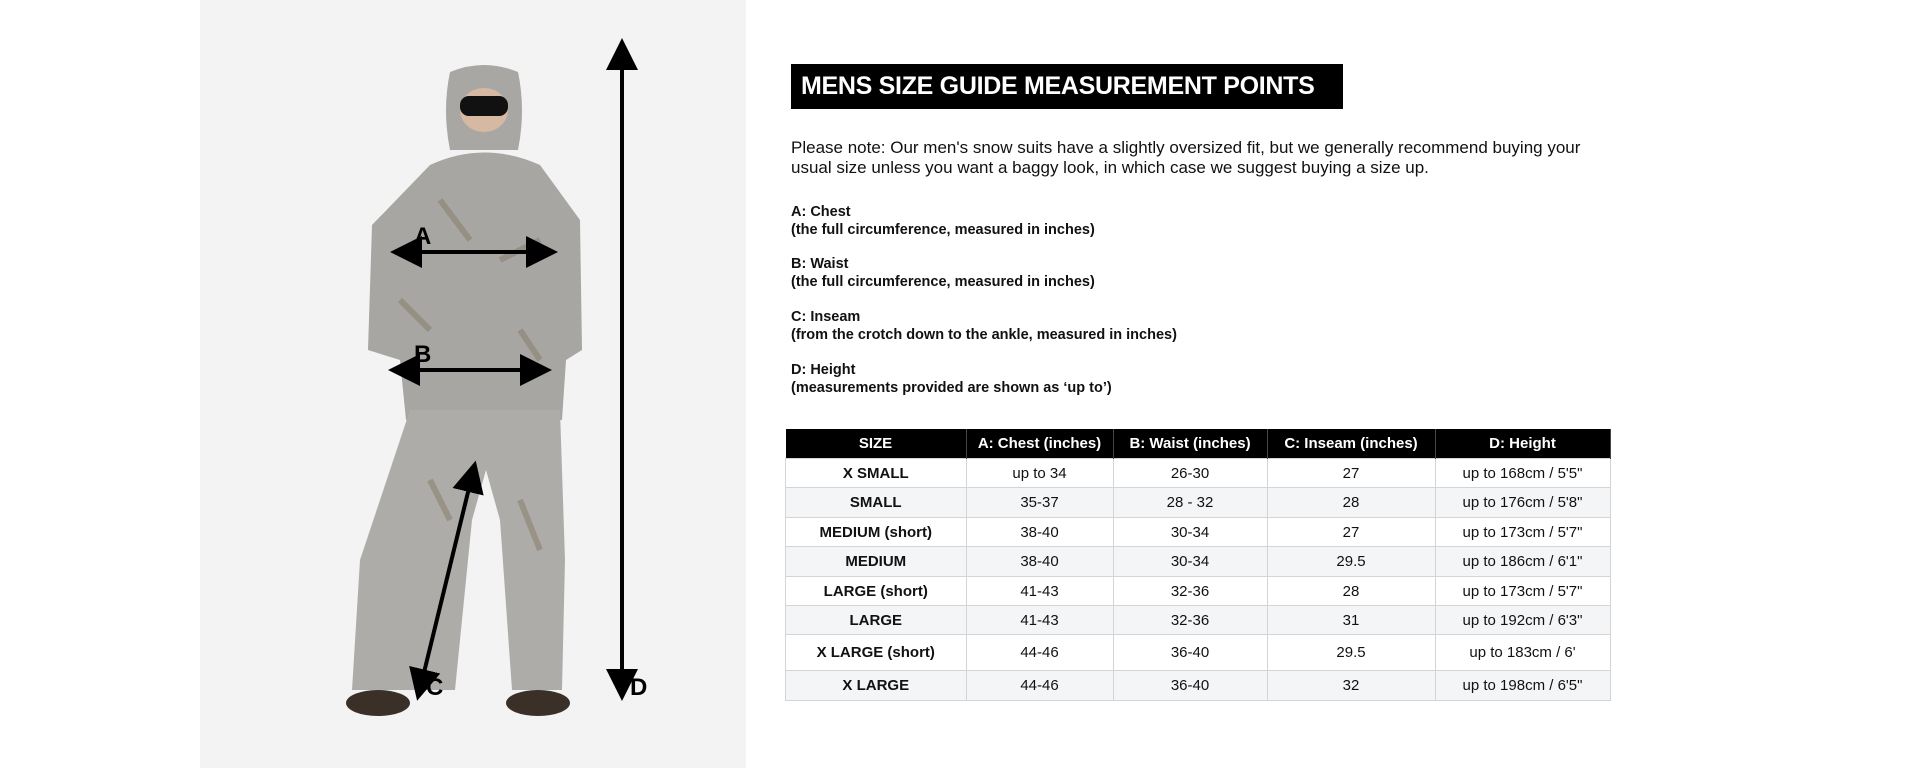 The image size is (1920, 768). I want to click on column-header: C: Inseam (inches), so click(1351, 444).